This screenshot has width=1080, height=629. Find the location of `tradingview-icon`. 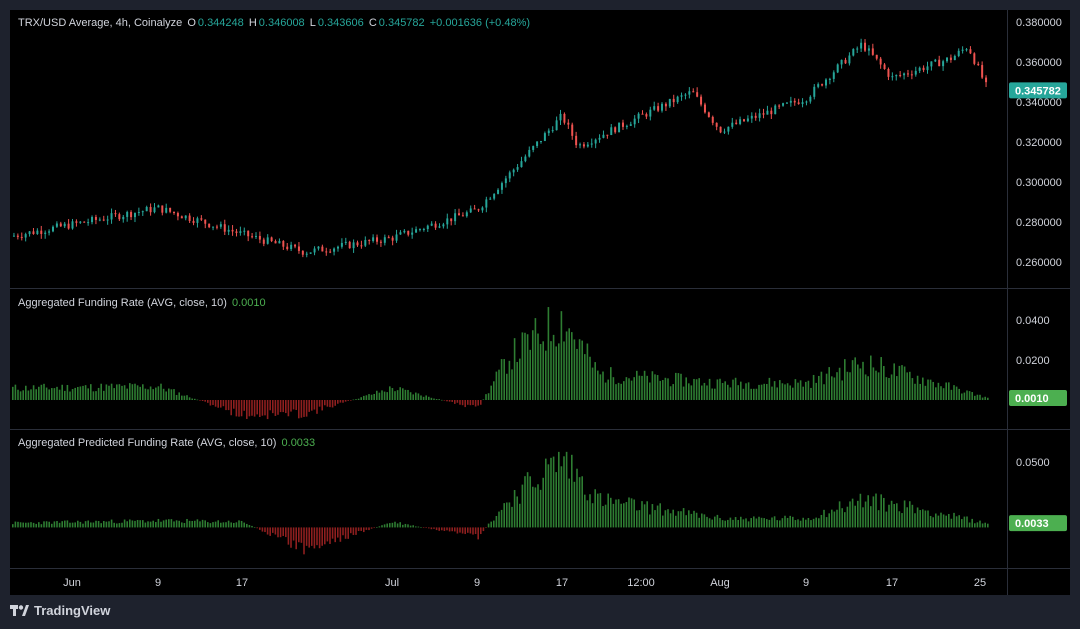

tradingview-icon is located at coordinates (19, 610).